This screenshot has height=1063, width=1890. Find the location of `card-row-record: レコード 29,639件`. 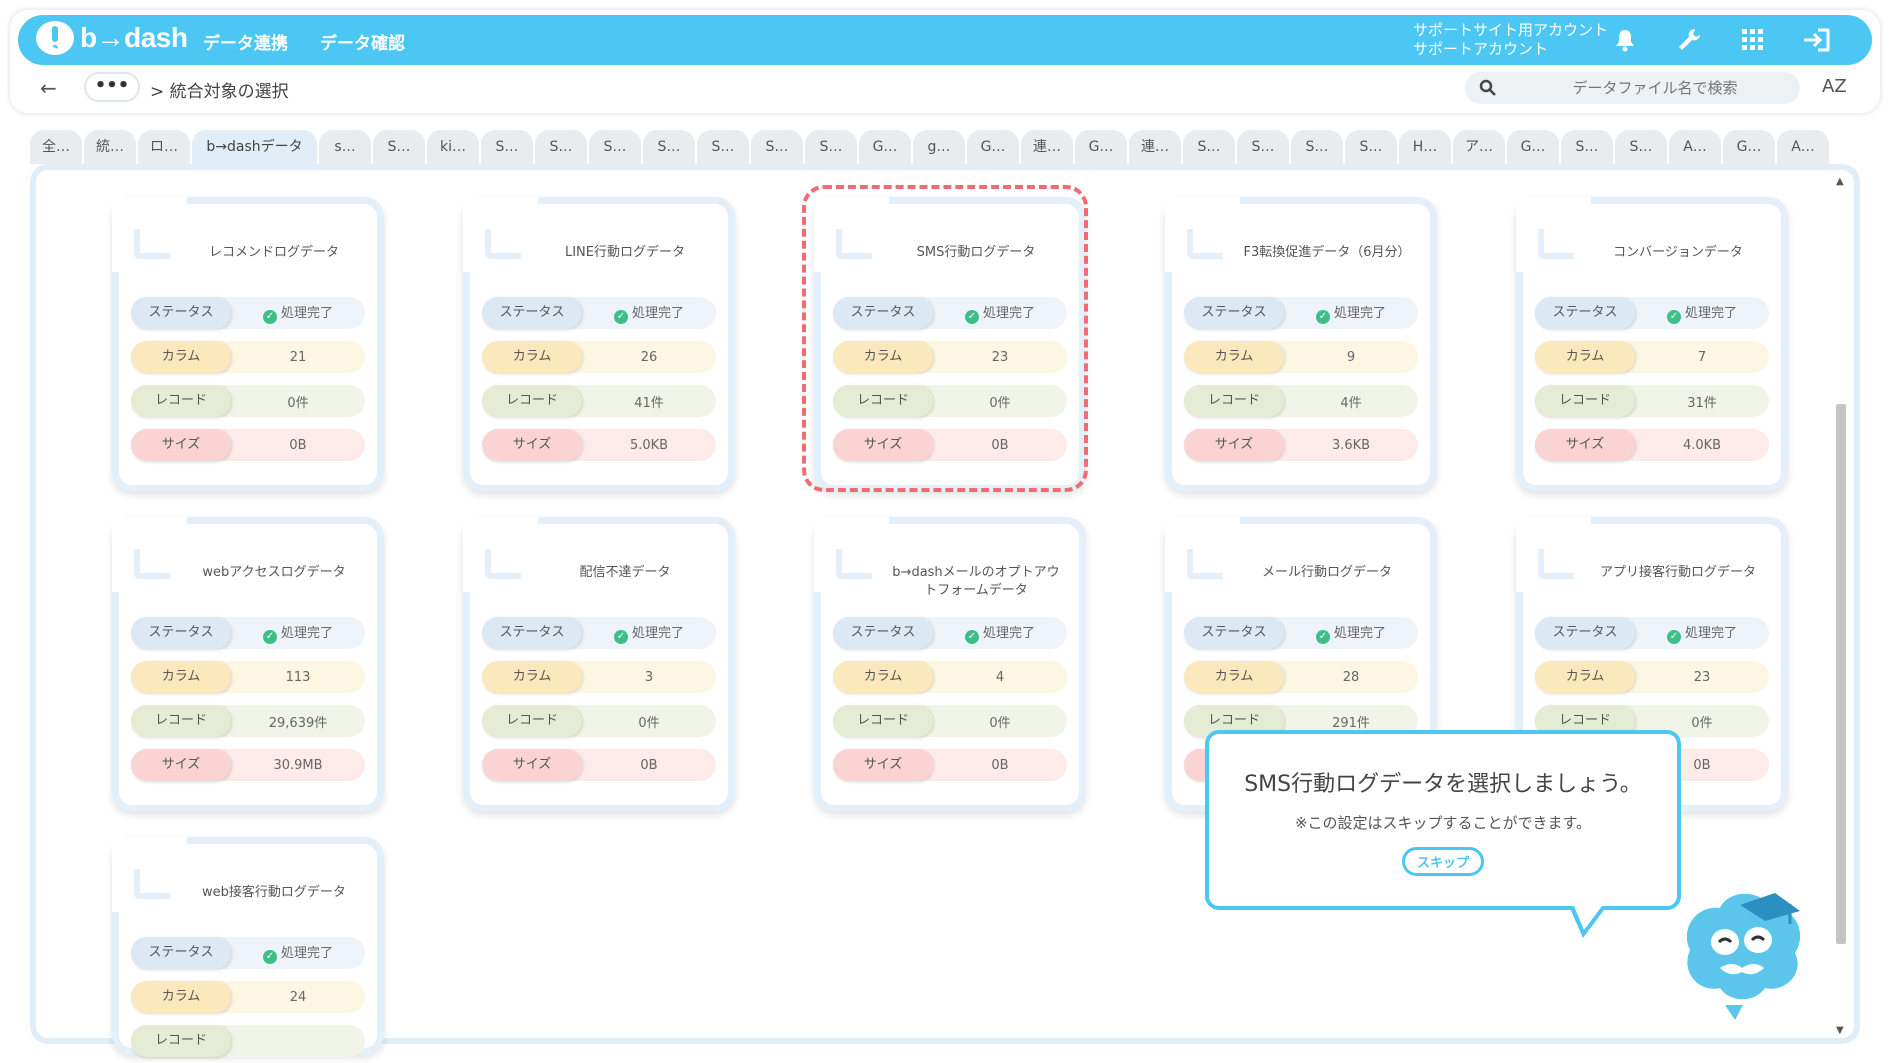

card-row-record: レコード 29,639件 is located at coordinates (248, 721).